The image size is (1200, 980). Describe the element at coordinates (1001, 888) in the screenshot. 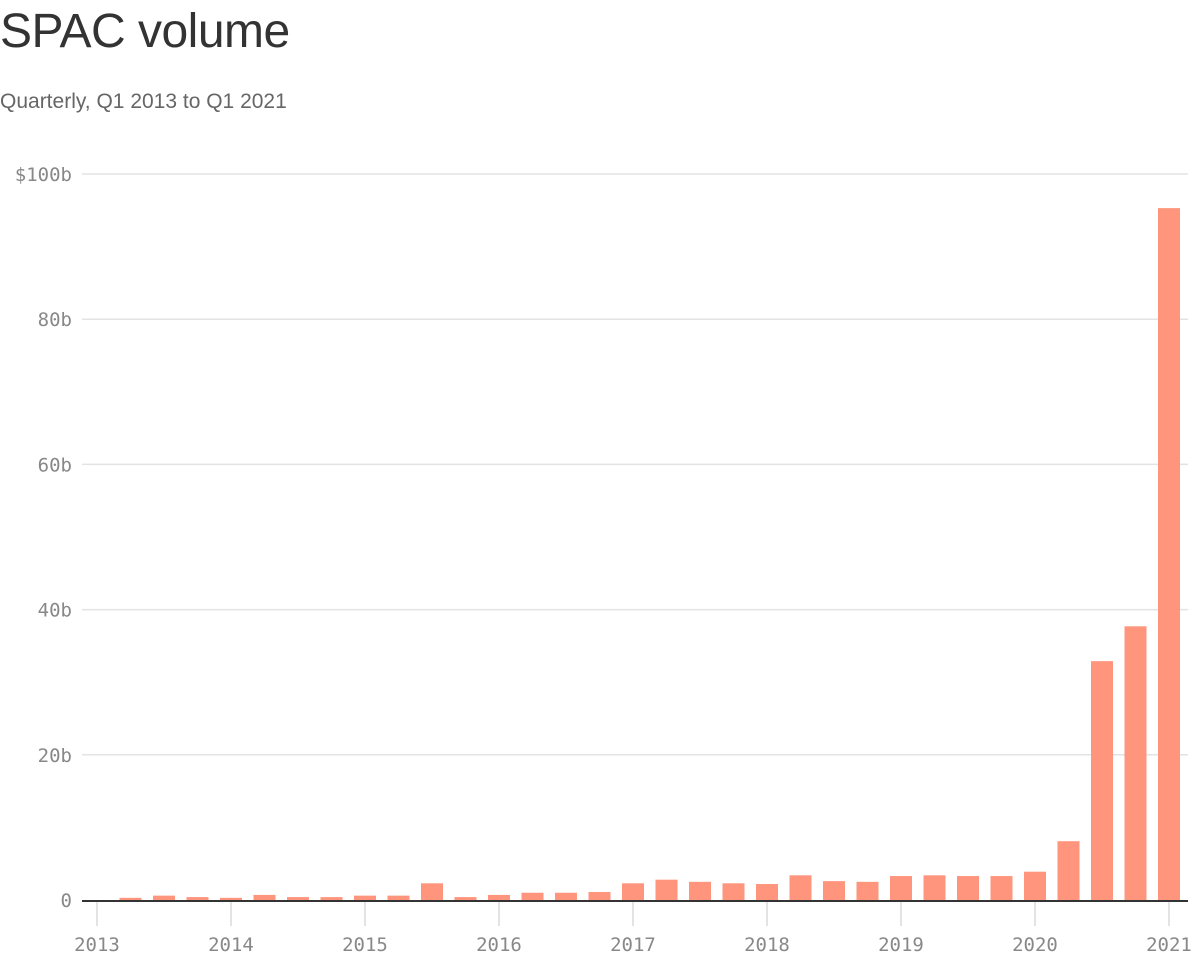

I see `bar: Q4 2019: $3.3b` at that location.